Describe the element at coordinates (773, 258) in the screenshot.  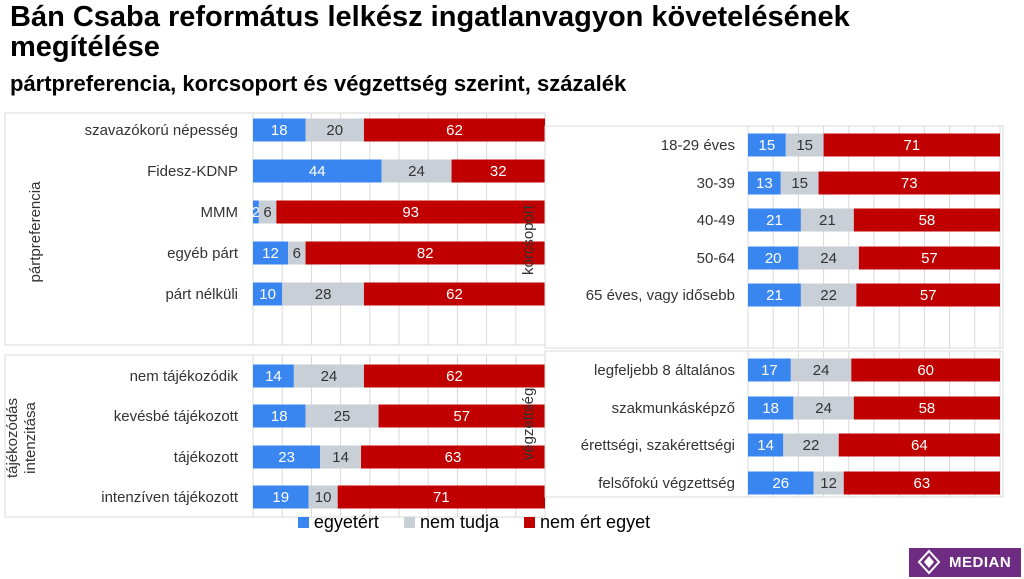
I see `data-label-egyetert-50-64: 20` at that location.